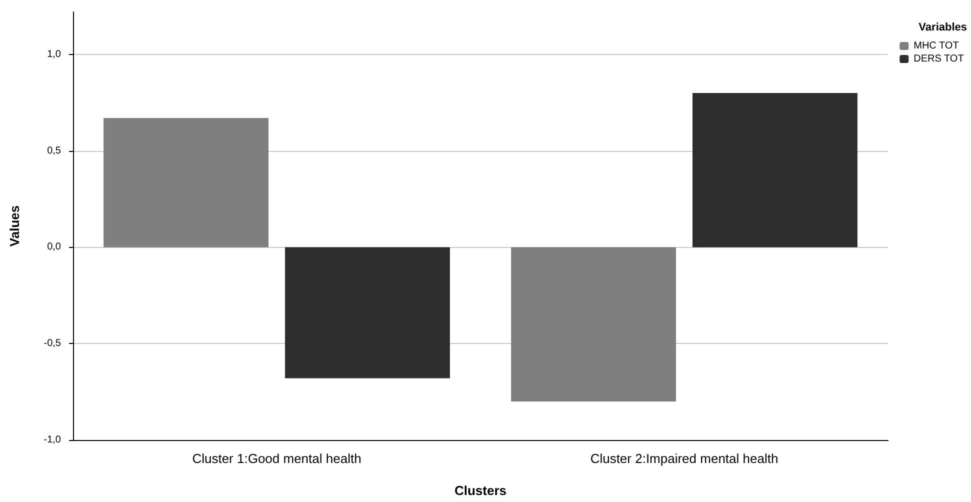  Describe the element at coordinates (53, 344) in the screenshot. I see `y-tick-label: -0,5` at that location.